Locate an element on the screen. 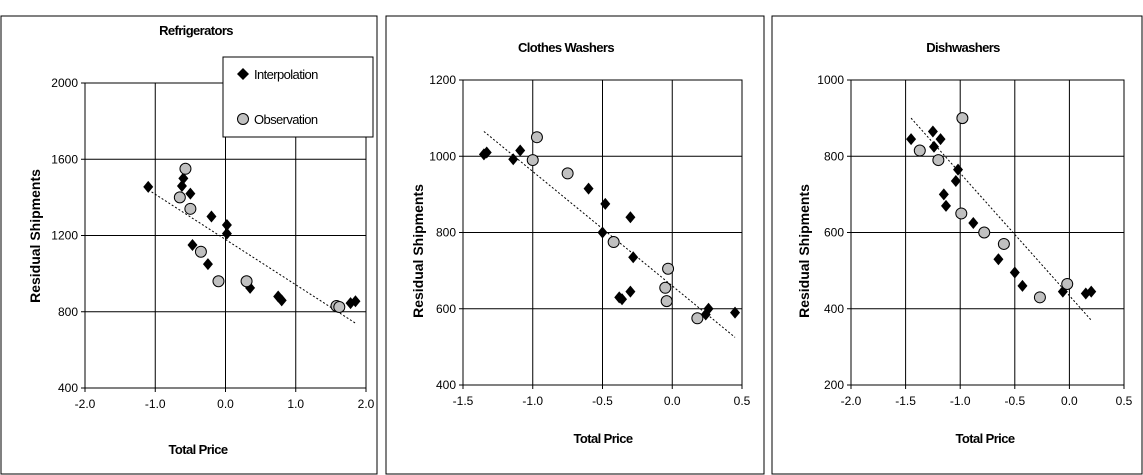  legend-circle-marker is located at coordinates (243, 119).